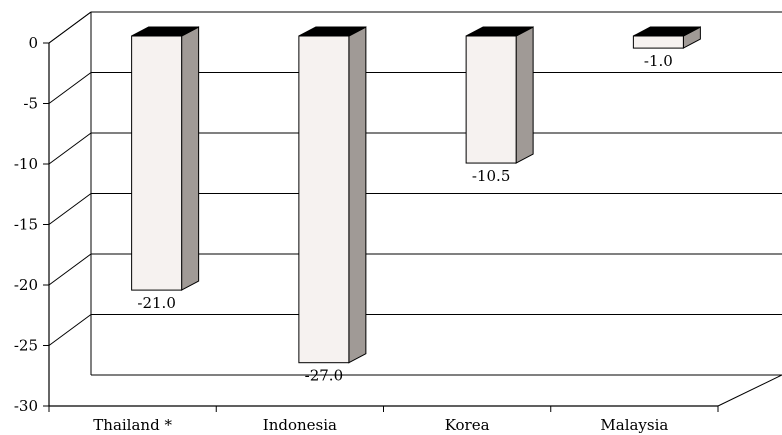 This screenshot has height=435, width=782. I want to click on data-label: -1.0, so click(658, 61).